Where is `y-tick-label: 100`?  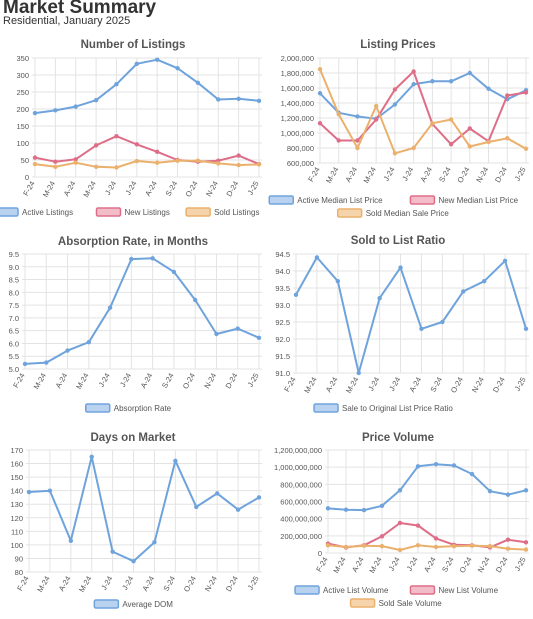 y-tick-label: 100 is located at coordinates (16, 545).